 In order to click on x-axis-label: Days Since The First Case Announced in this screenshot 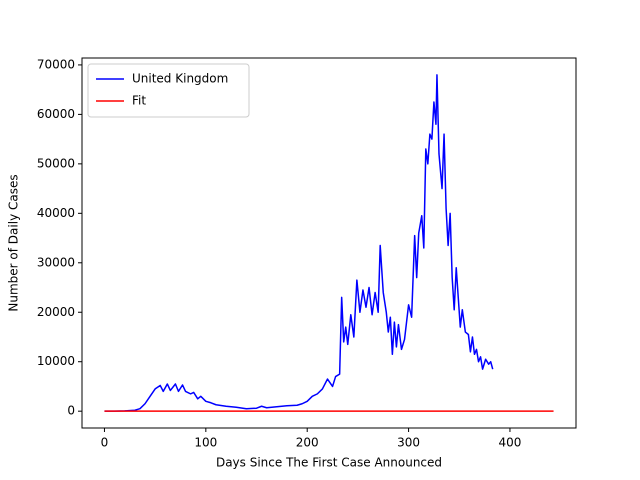, I will do `click(329, 463)`.